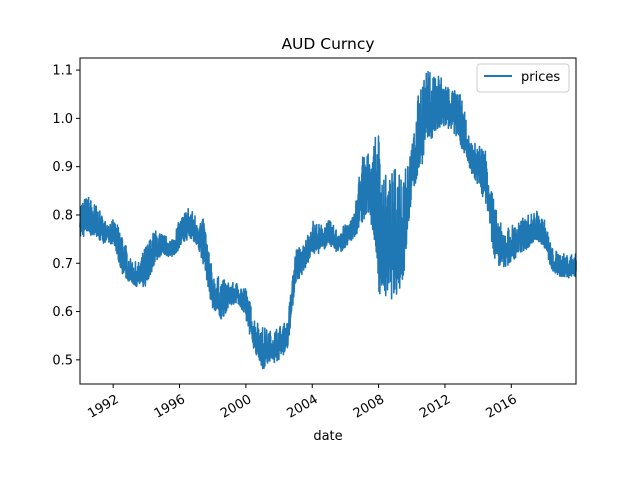 Image resolution: width=640 pixels, height=480 pixels. I want to click on legend: prices, so click(523, 78).